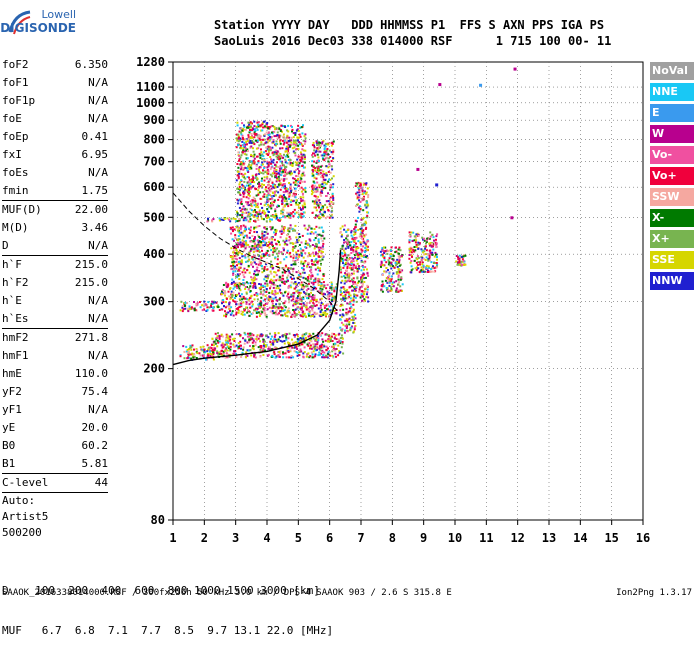 The height and width of the screenshot is (651, 700). Describe the element at coordinates (55, 137) in the screenshot. I see `param-row: foEp 0.41` at that location.